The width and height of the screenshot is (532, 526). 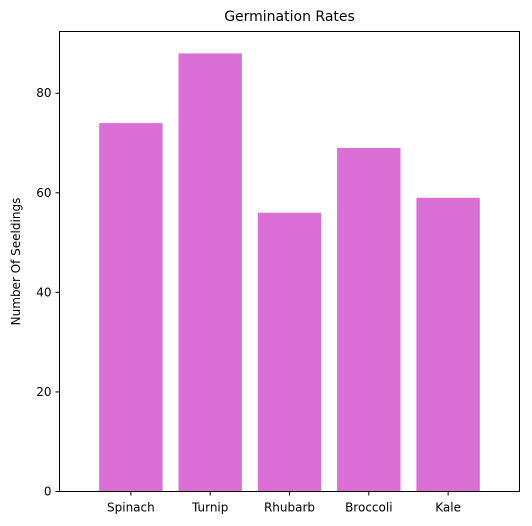 I want to click on y-axis: 0 20 40 60 80, so click(x=48, y=292).